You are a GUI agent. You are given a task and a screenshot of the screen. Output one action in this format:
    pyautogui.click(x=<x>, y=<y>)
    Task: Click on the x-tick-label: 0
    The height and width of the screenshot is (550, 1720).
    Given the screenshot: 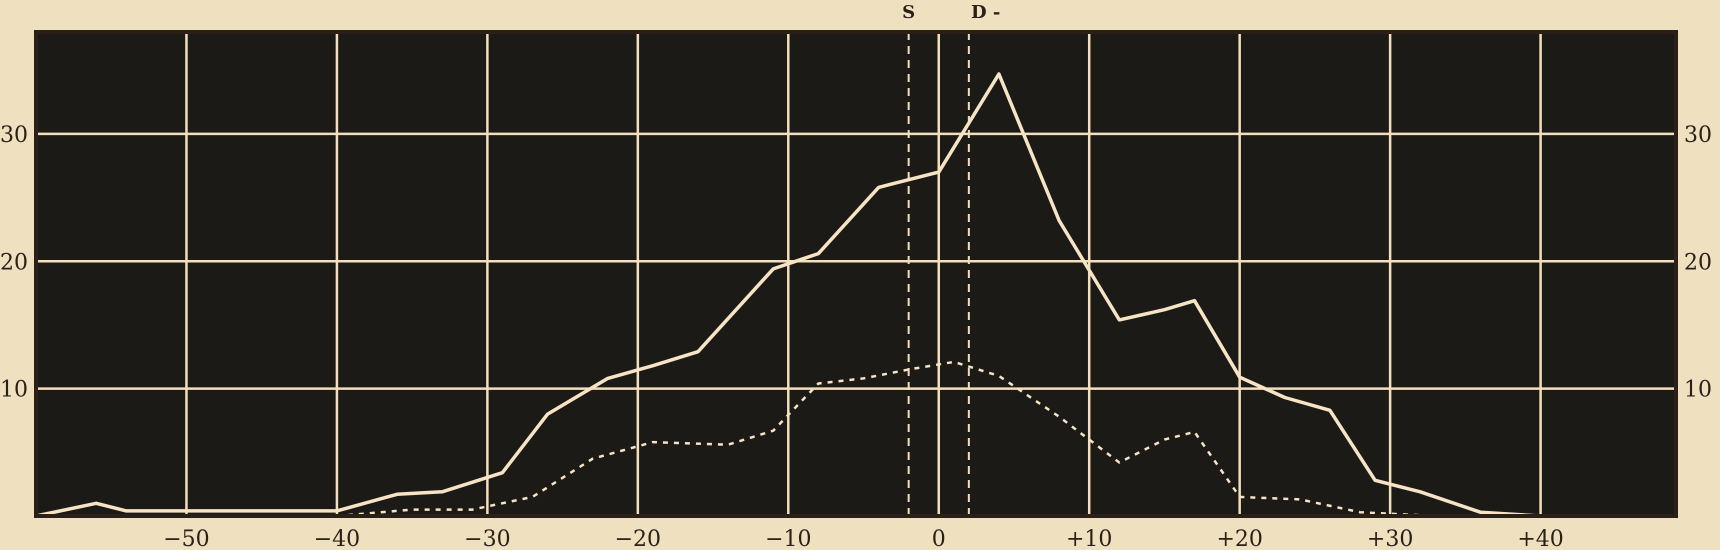 What is the action you would take?
    pyautogui.click(x=939, y=538)
    